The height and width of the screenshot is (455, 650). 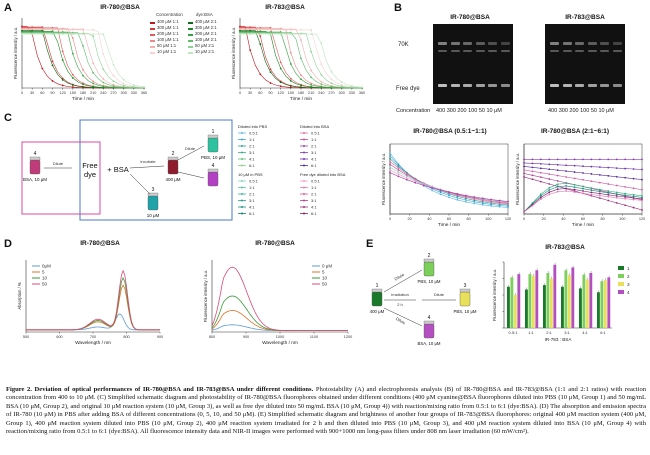 I want to click on x-tick-label: 1100, so click(x=314, y=337).